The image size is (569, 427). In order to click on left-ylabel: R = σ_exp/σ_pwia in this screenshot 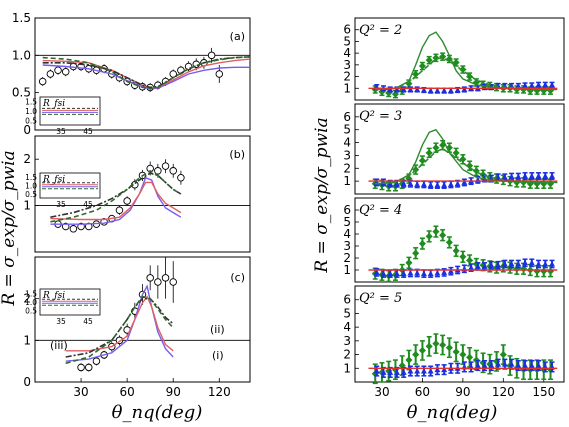, I will do `click(9, 228)`.